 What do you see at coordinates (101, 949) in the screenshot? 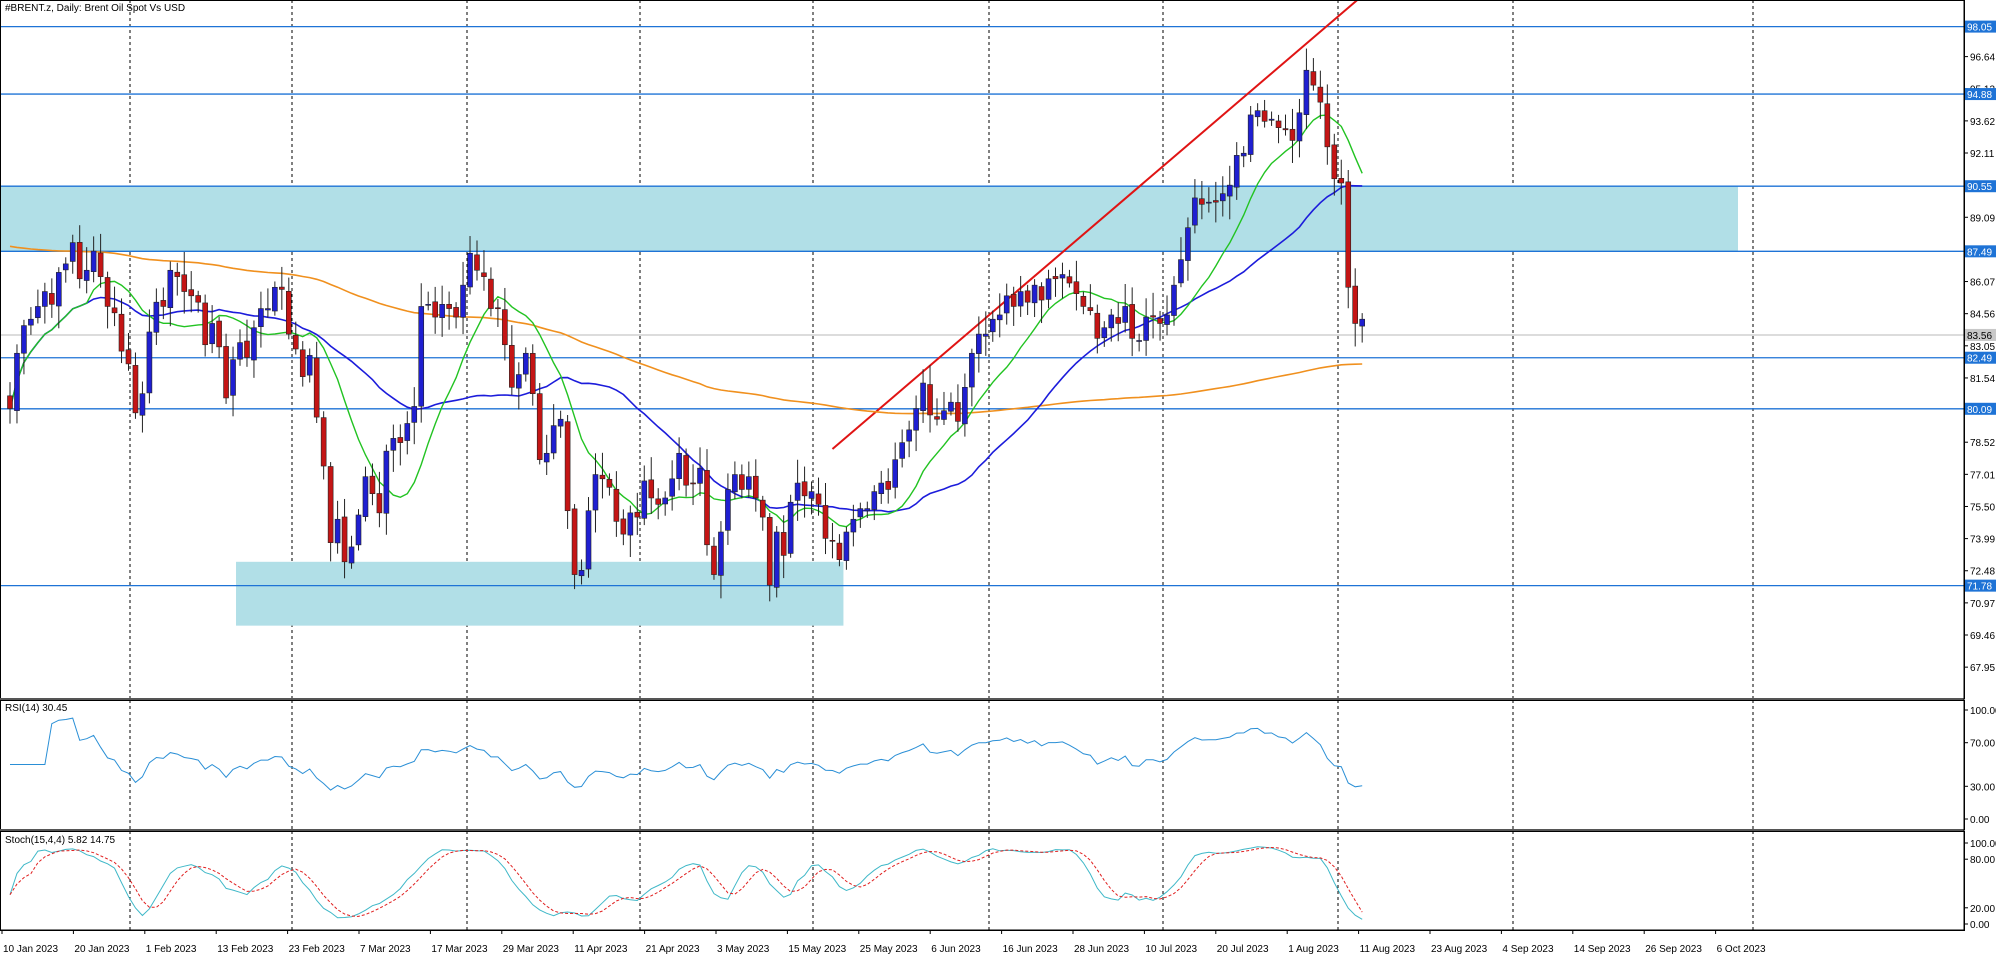
I see `date-label: 20 Jan 2023` at bounding box center [101, 949].